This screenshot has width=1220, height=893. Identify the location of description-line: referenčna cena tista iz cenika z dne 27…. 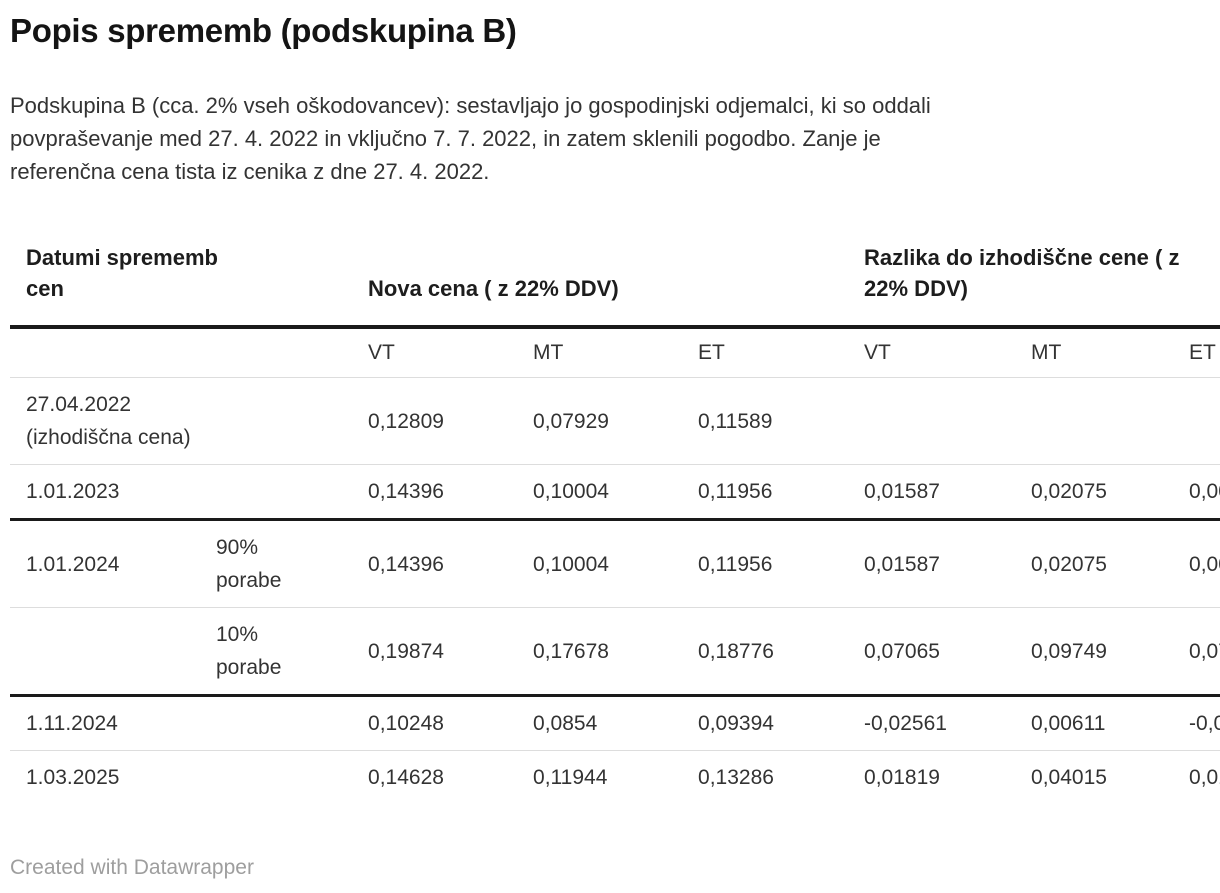
(250, 171).